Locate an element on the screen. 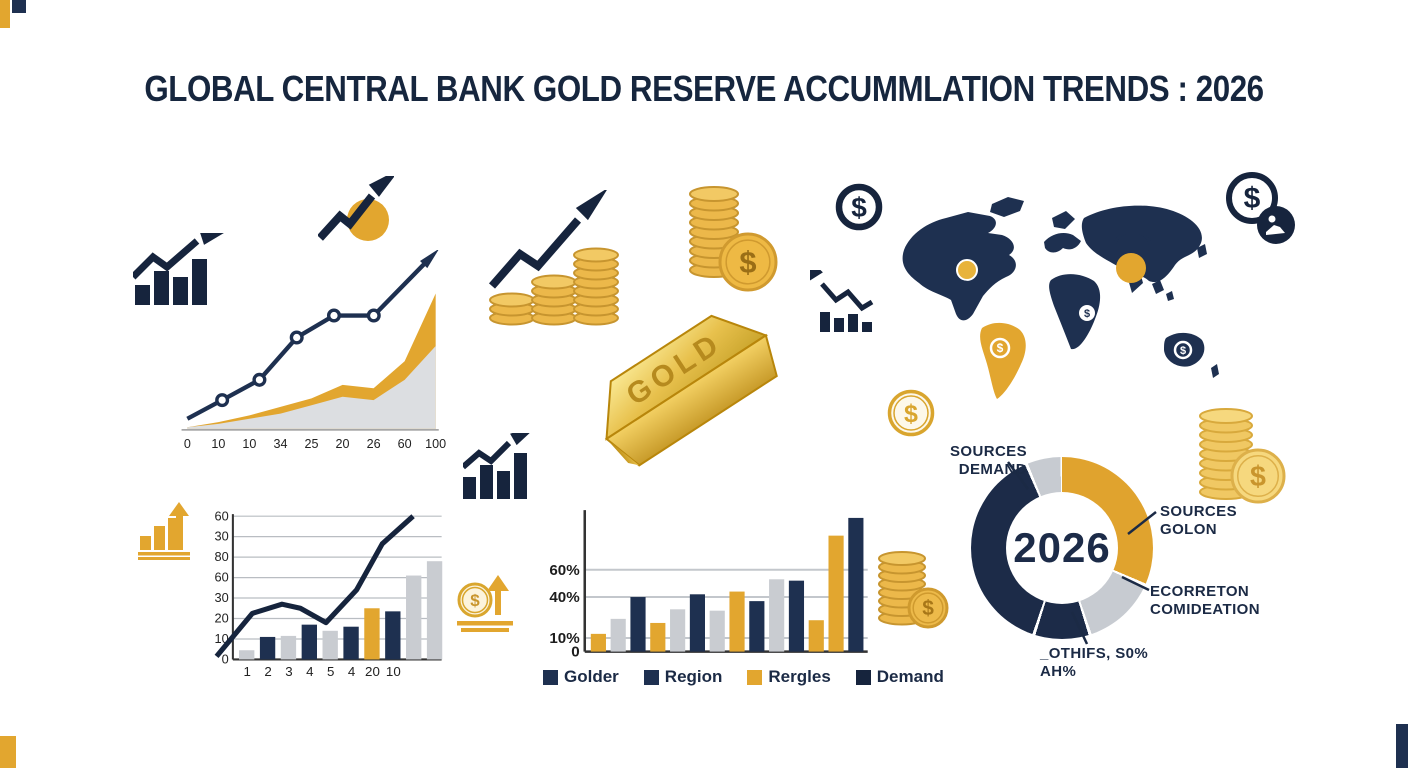 The width and height of the screenshot is (1408, 768). coin-inner-ring is located at coordinates (475, 600).